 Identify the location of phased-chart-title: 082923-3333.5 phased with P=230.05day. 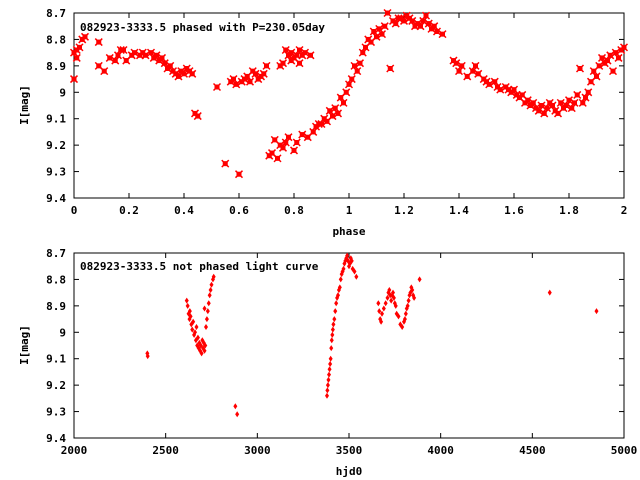
(202, 27).